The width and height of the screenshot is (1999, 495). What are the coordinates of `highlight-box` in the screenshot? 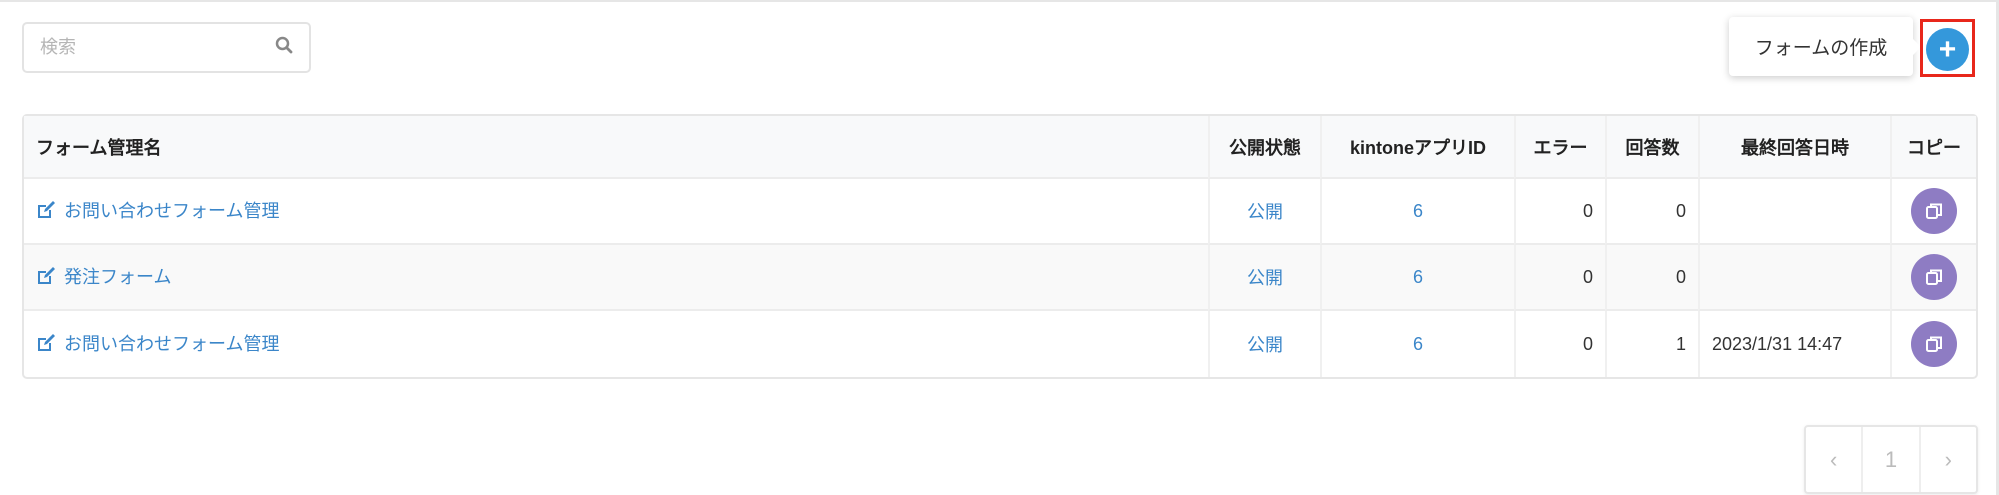 It's located at (1947, 48).